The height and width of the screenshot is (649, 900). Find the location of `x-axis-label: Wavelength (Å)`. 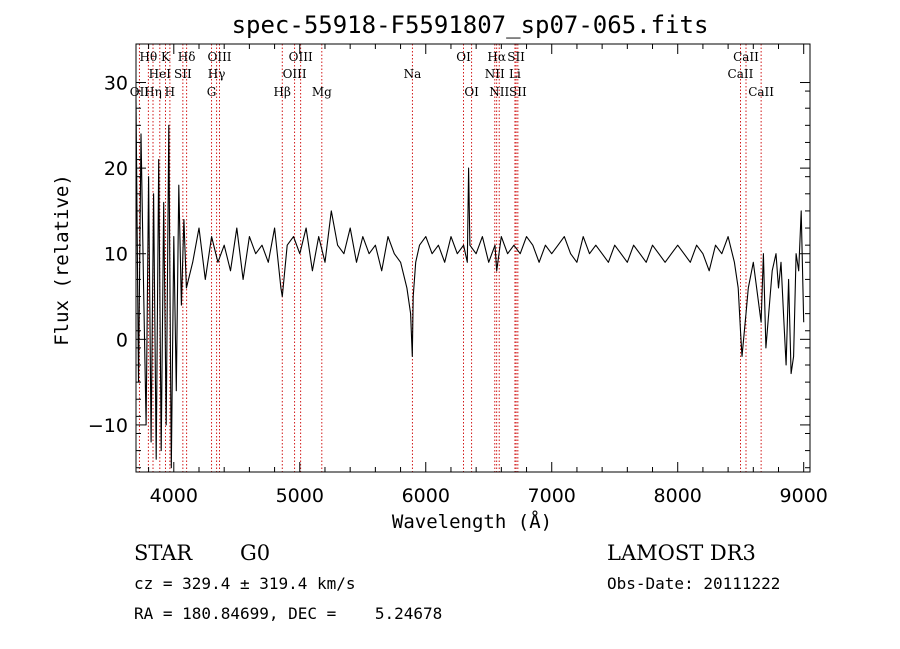

x-axis-label: Wavelength (Å) is located at coordinates (472, 521).